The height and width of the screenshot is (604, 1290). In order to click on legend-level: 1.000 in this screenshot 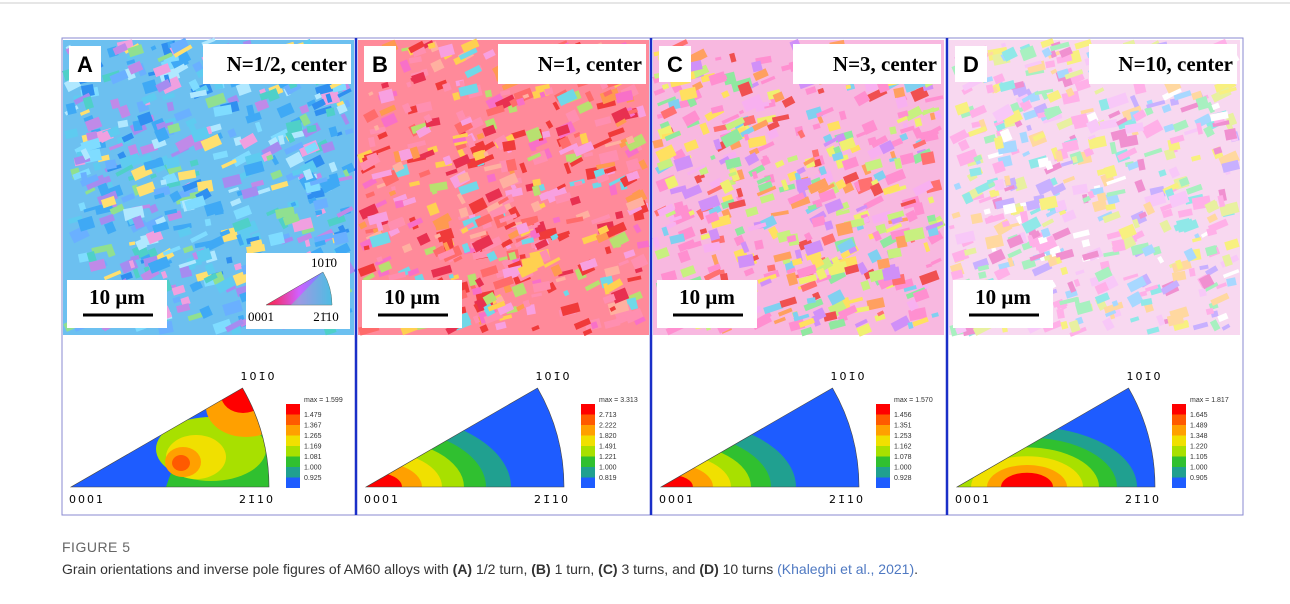, I will do `click(1199, 468)`.